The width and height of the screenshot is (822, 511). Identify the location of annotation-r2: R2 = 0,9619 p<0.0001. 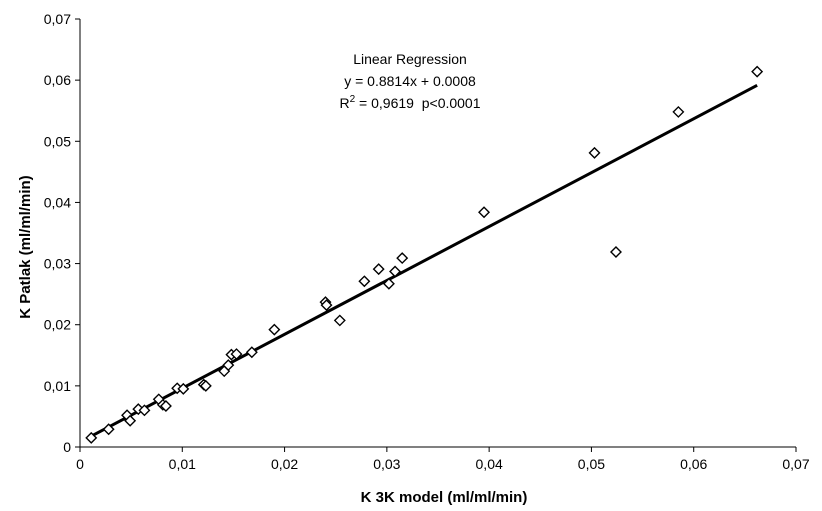
(409, 102).